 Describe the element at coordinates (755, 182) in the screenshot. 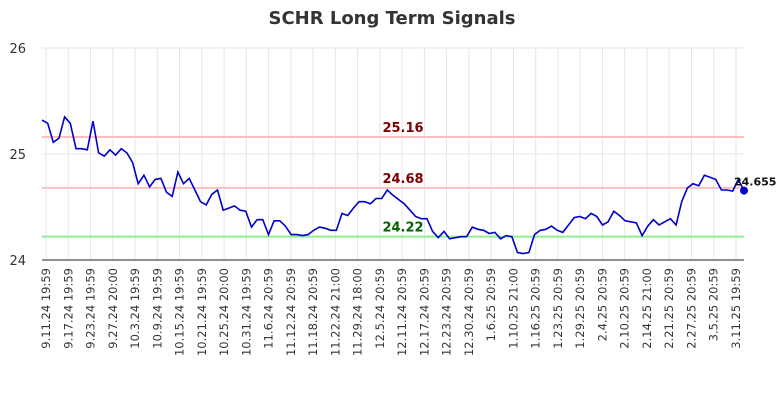

I see `last-value-label: 24.655` at that location.